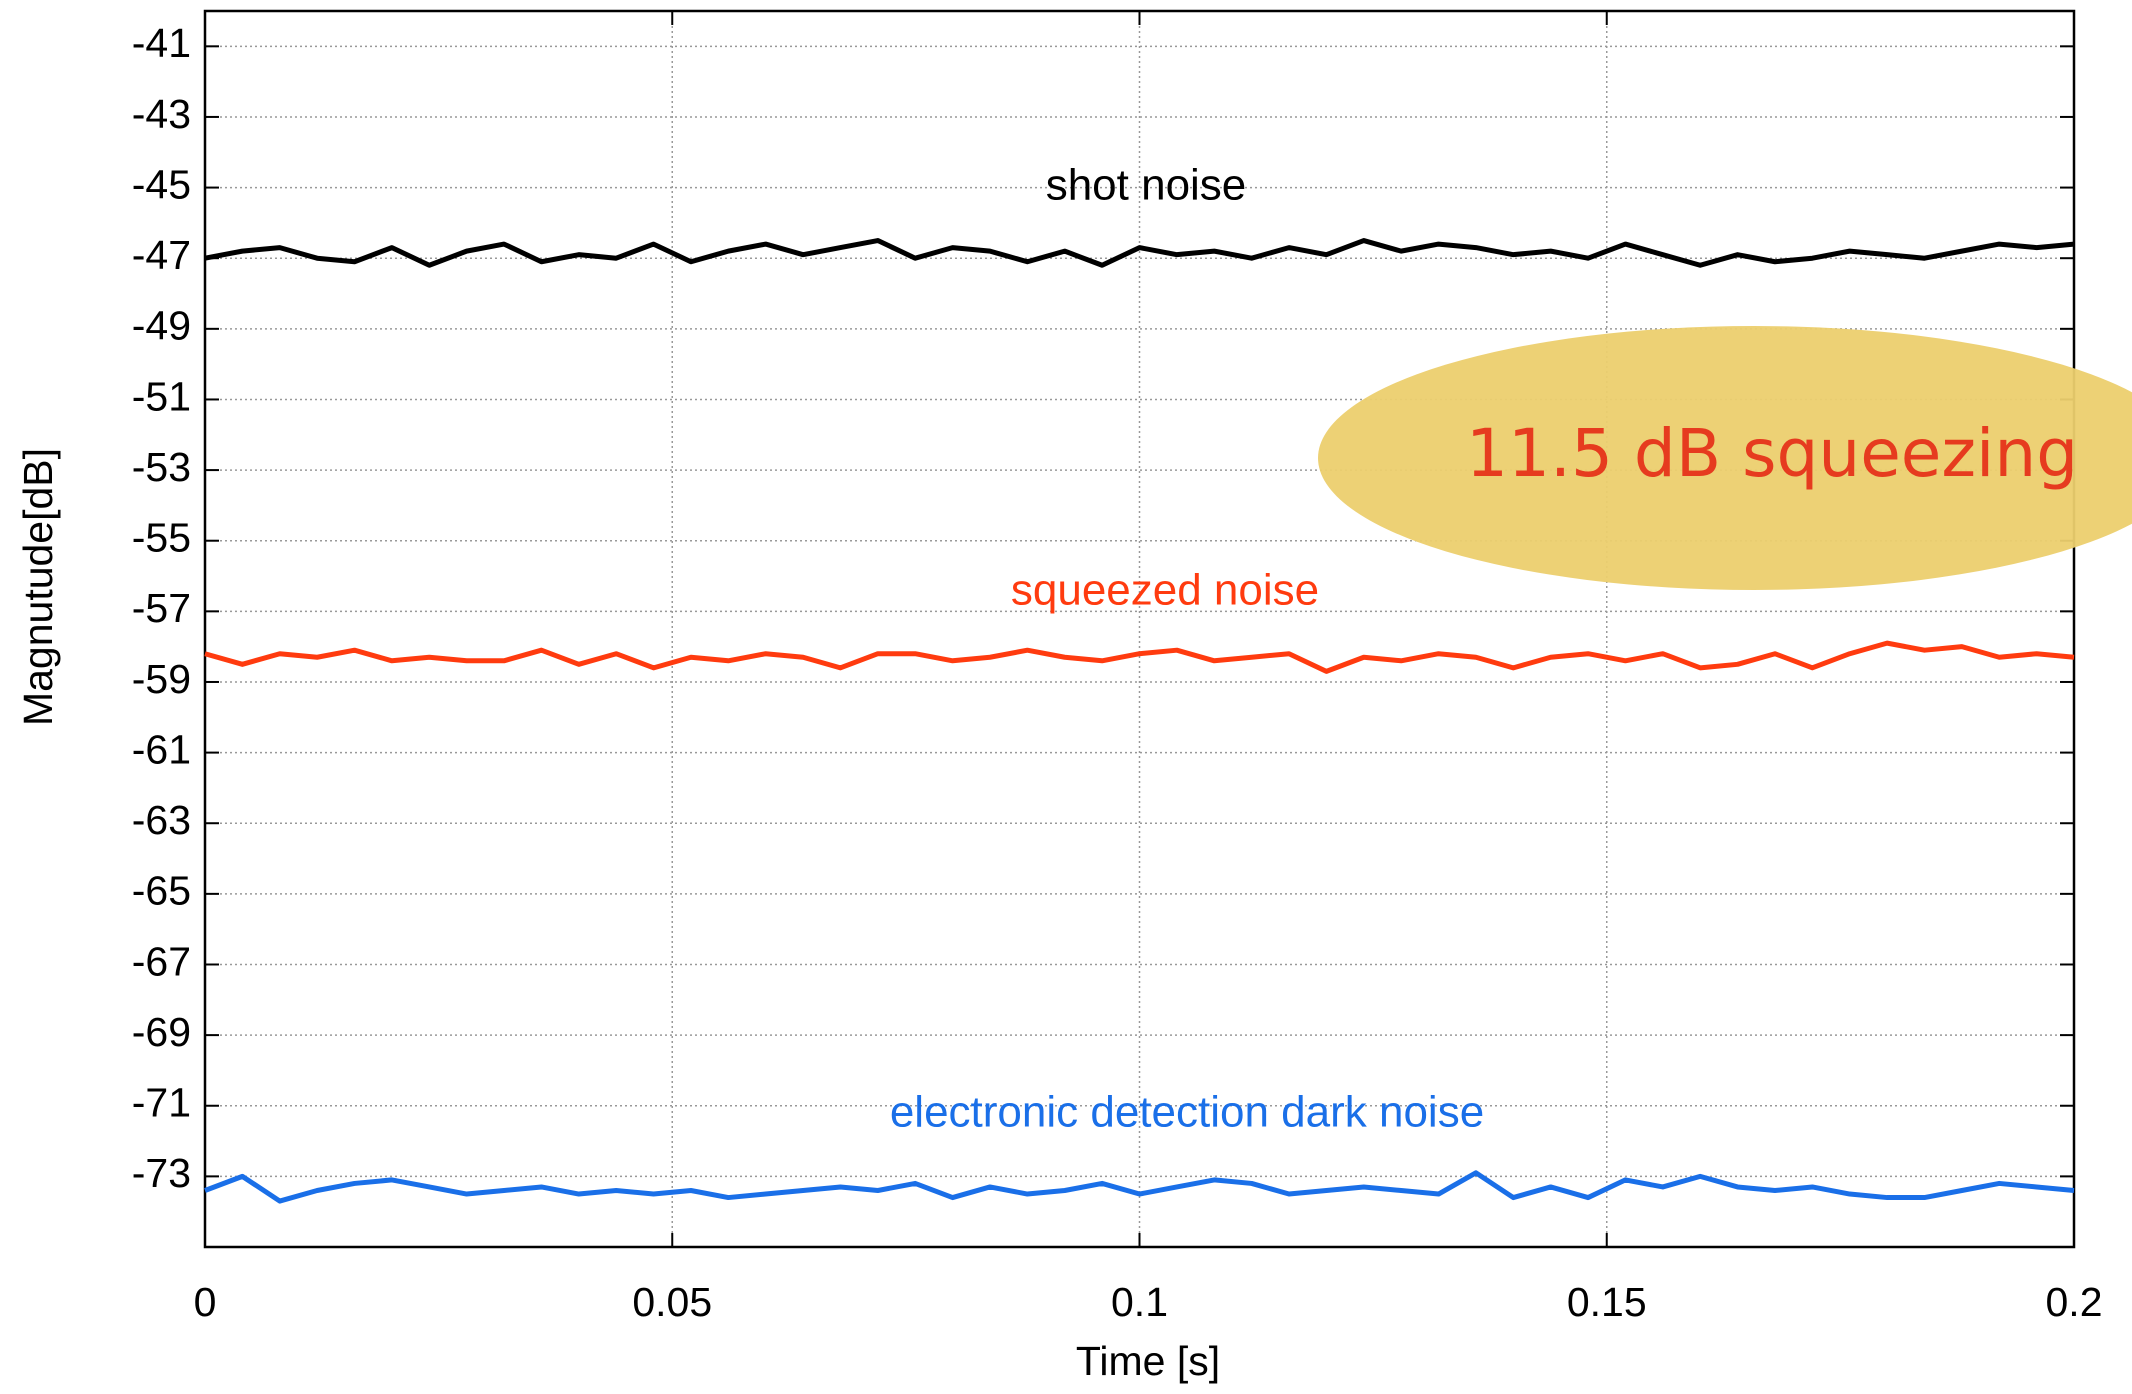  What do you see at coordinates (1187, 1112) in the screenshot?
I see `series-label: electronic detection dark noise` at bounding box center [1187, 1112].